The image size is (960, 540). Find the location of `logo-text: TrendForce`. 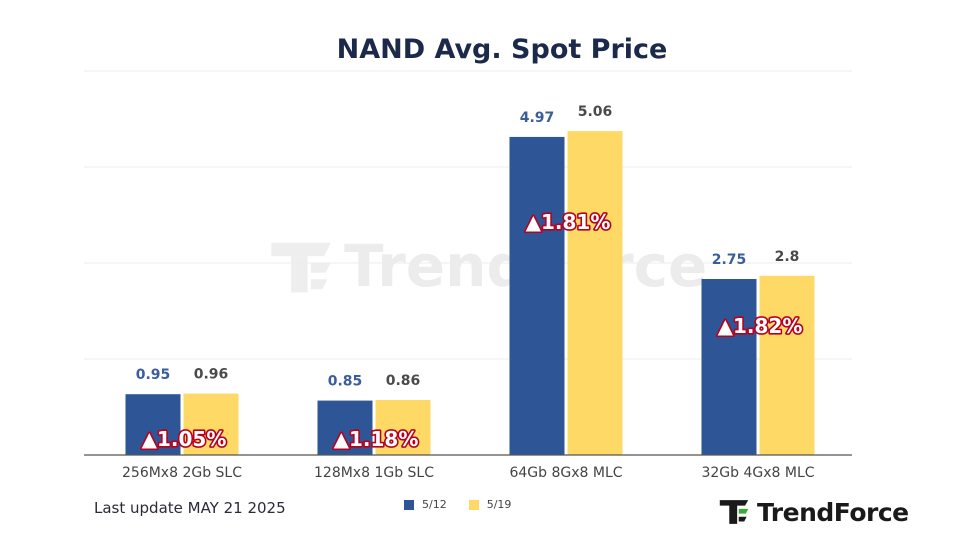

logo-text: TrendForce is located at coordinates (833, 512).